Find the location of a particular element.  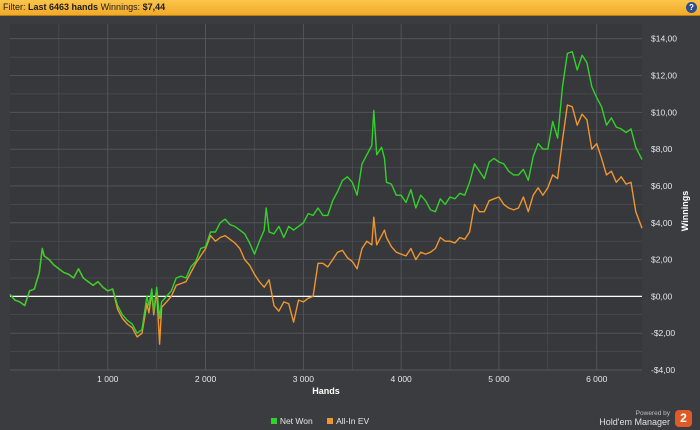

help-icon: ? is located at coordinates (691, 7).